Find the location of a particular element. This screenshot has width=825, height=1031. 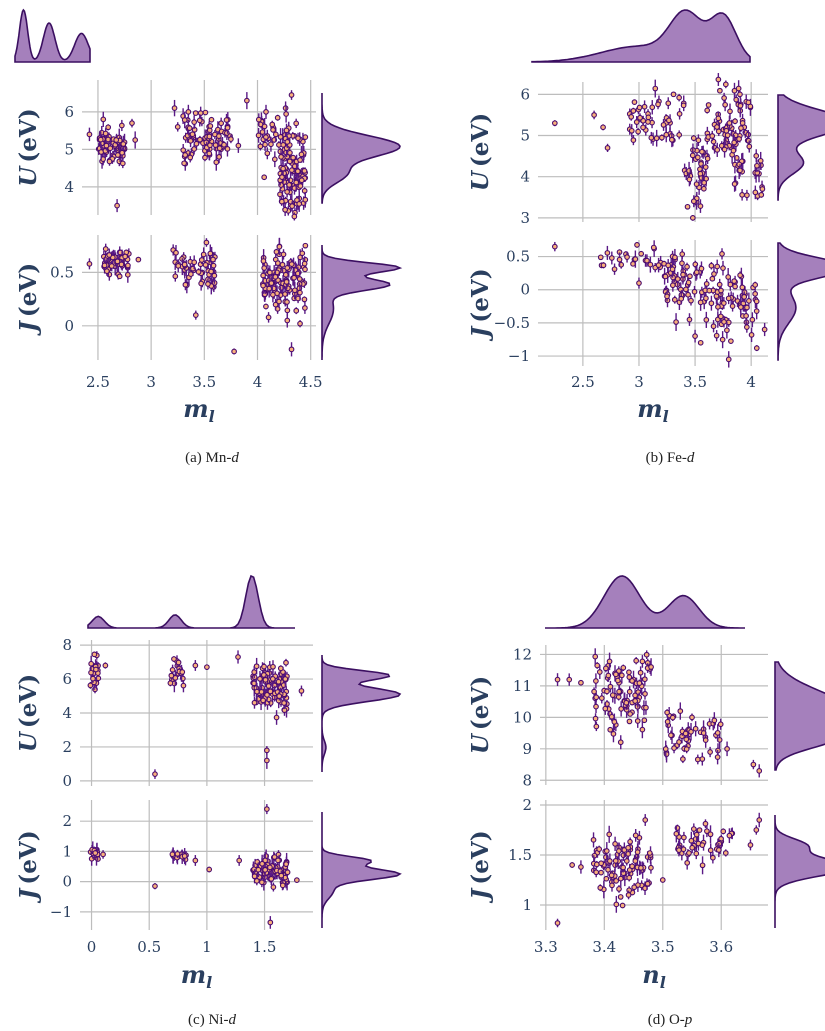

u-axis-label: U(eV) is located at coordinates (28, 713).